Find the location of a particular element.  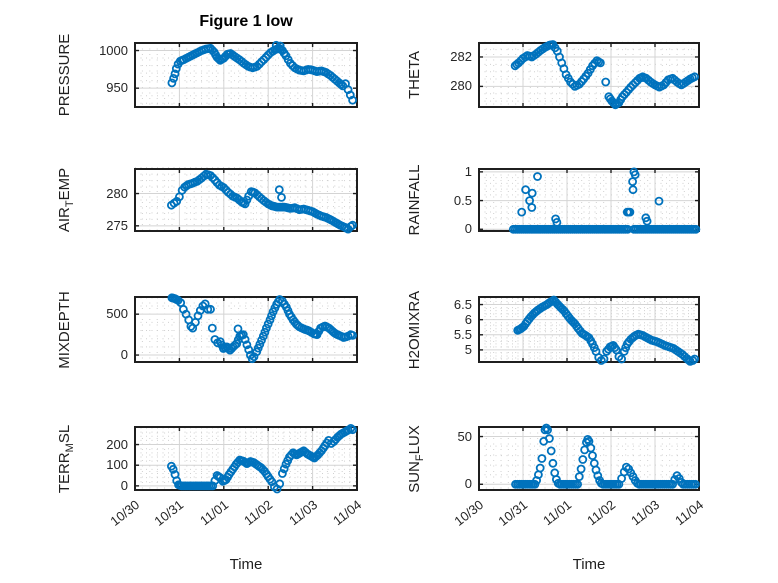

x-axis-label-time-right: Time is located at coordinates (589, 564).